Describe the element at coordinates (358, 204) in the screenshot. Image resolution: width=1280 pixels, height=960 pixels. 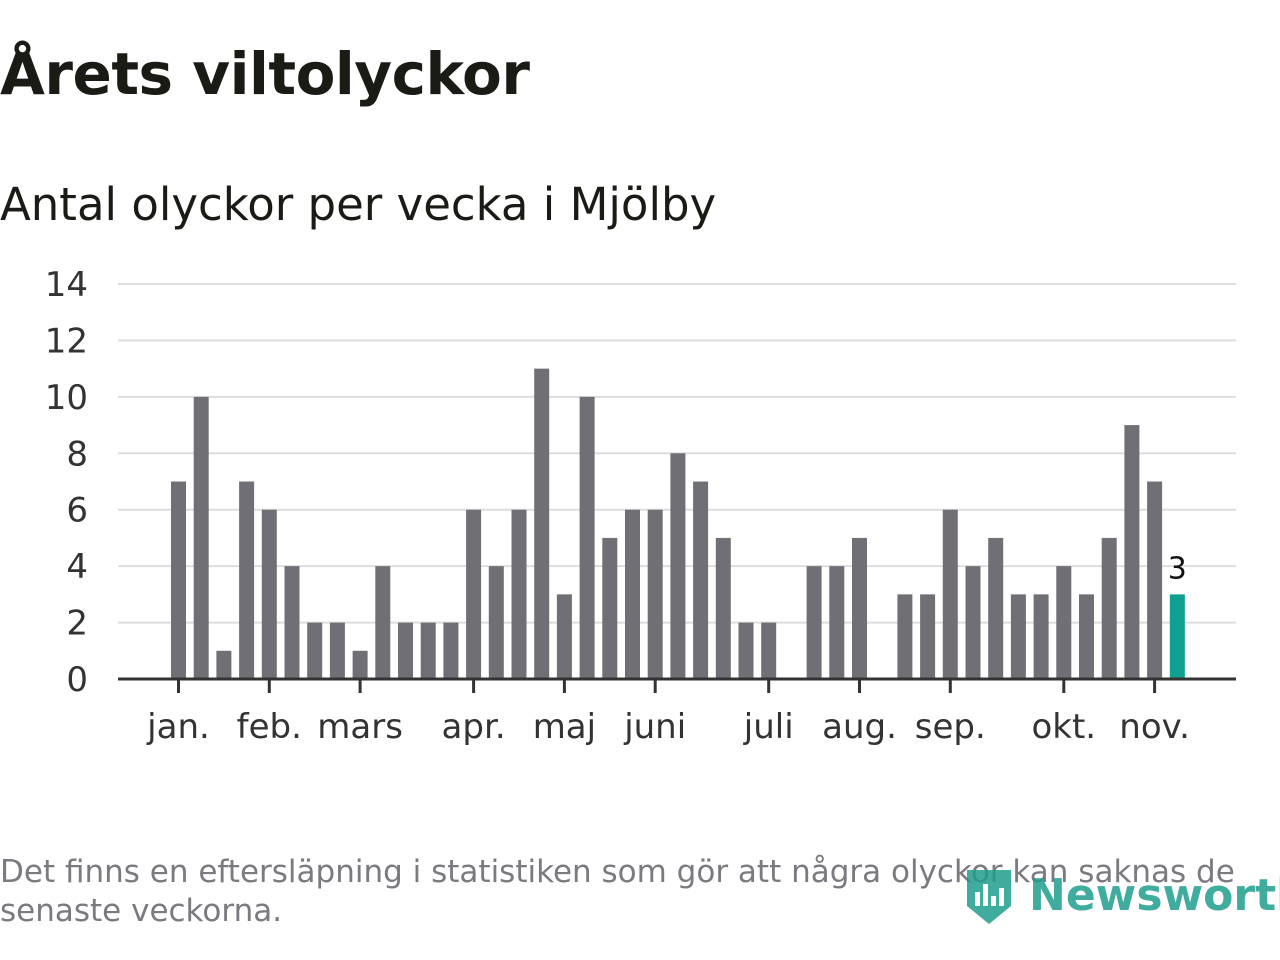
I see `chart-subtitle: Antal olyckor per vecka i Mjölby` at that location.